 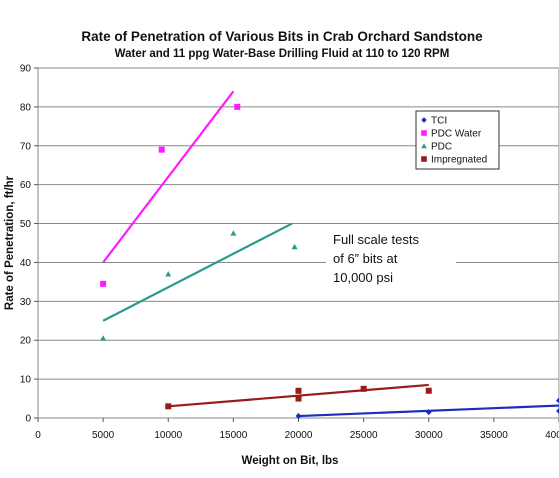 I want to click on x-tick-label: 25000, so click(x=364, y=435).